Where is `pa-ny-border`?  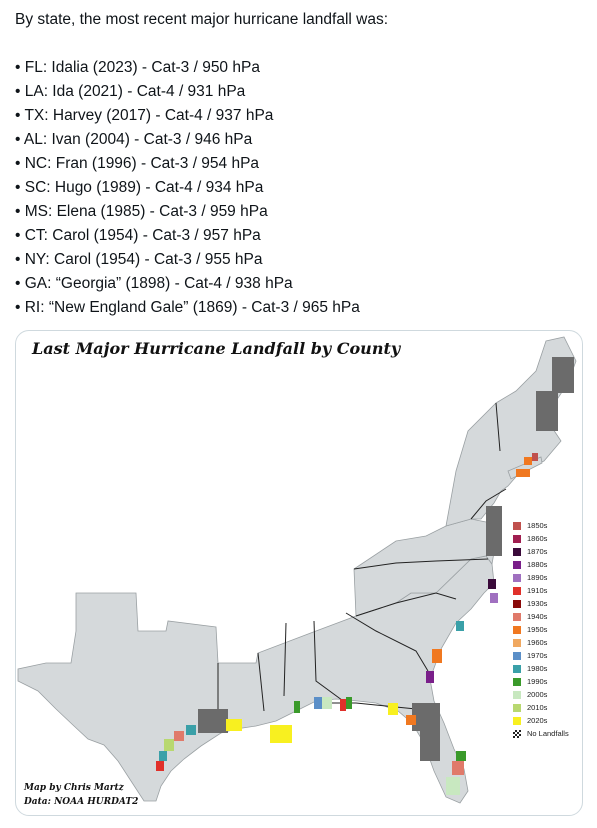 pa-ny-border is located at coordinates (488, 504).